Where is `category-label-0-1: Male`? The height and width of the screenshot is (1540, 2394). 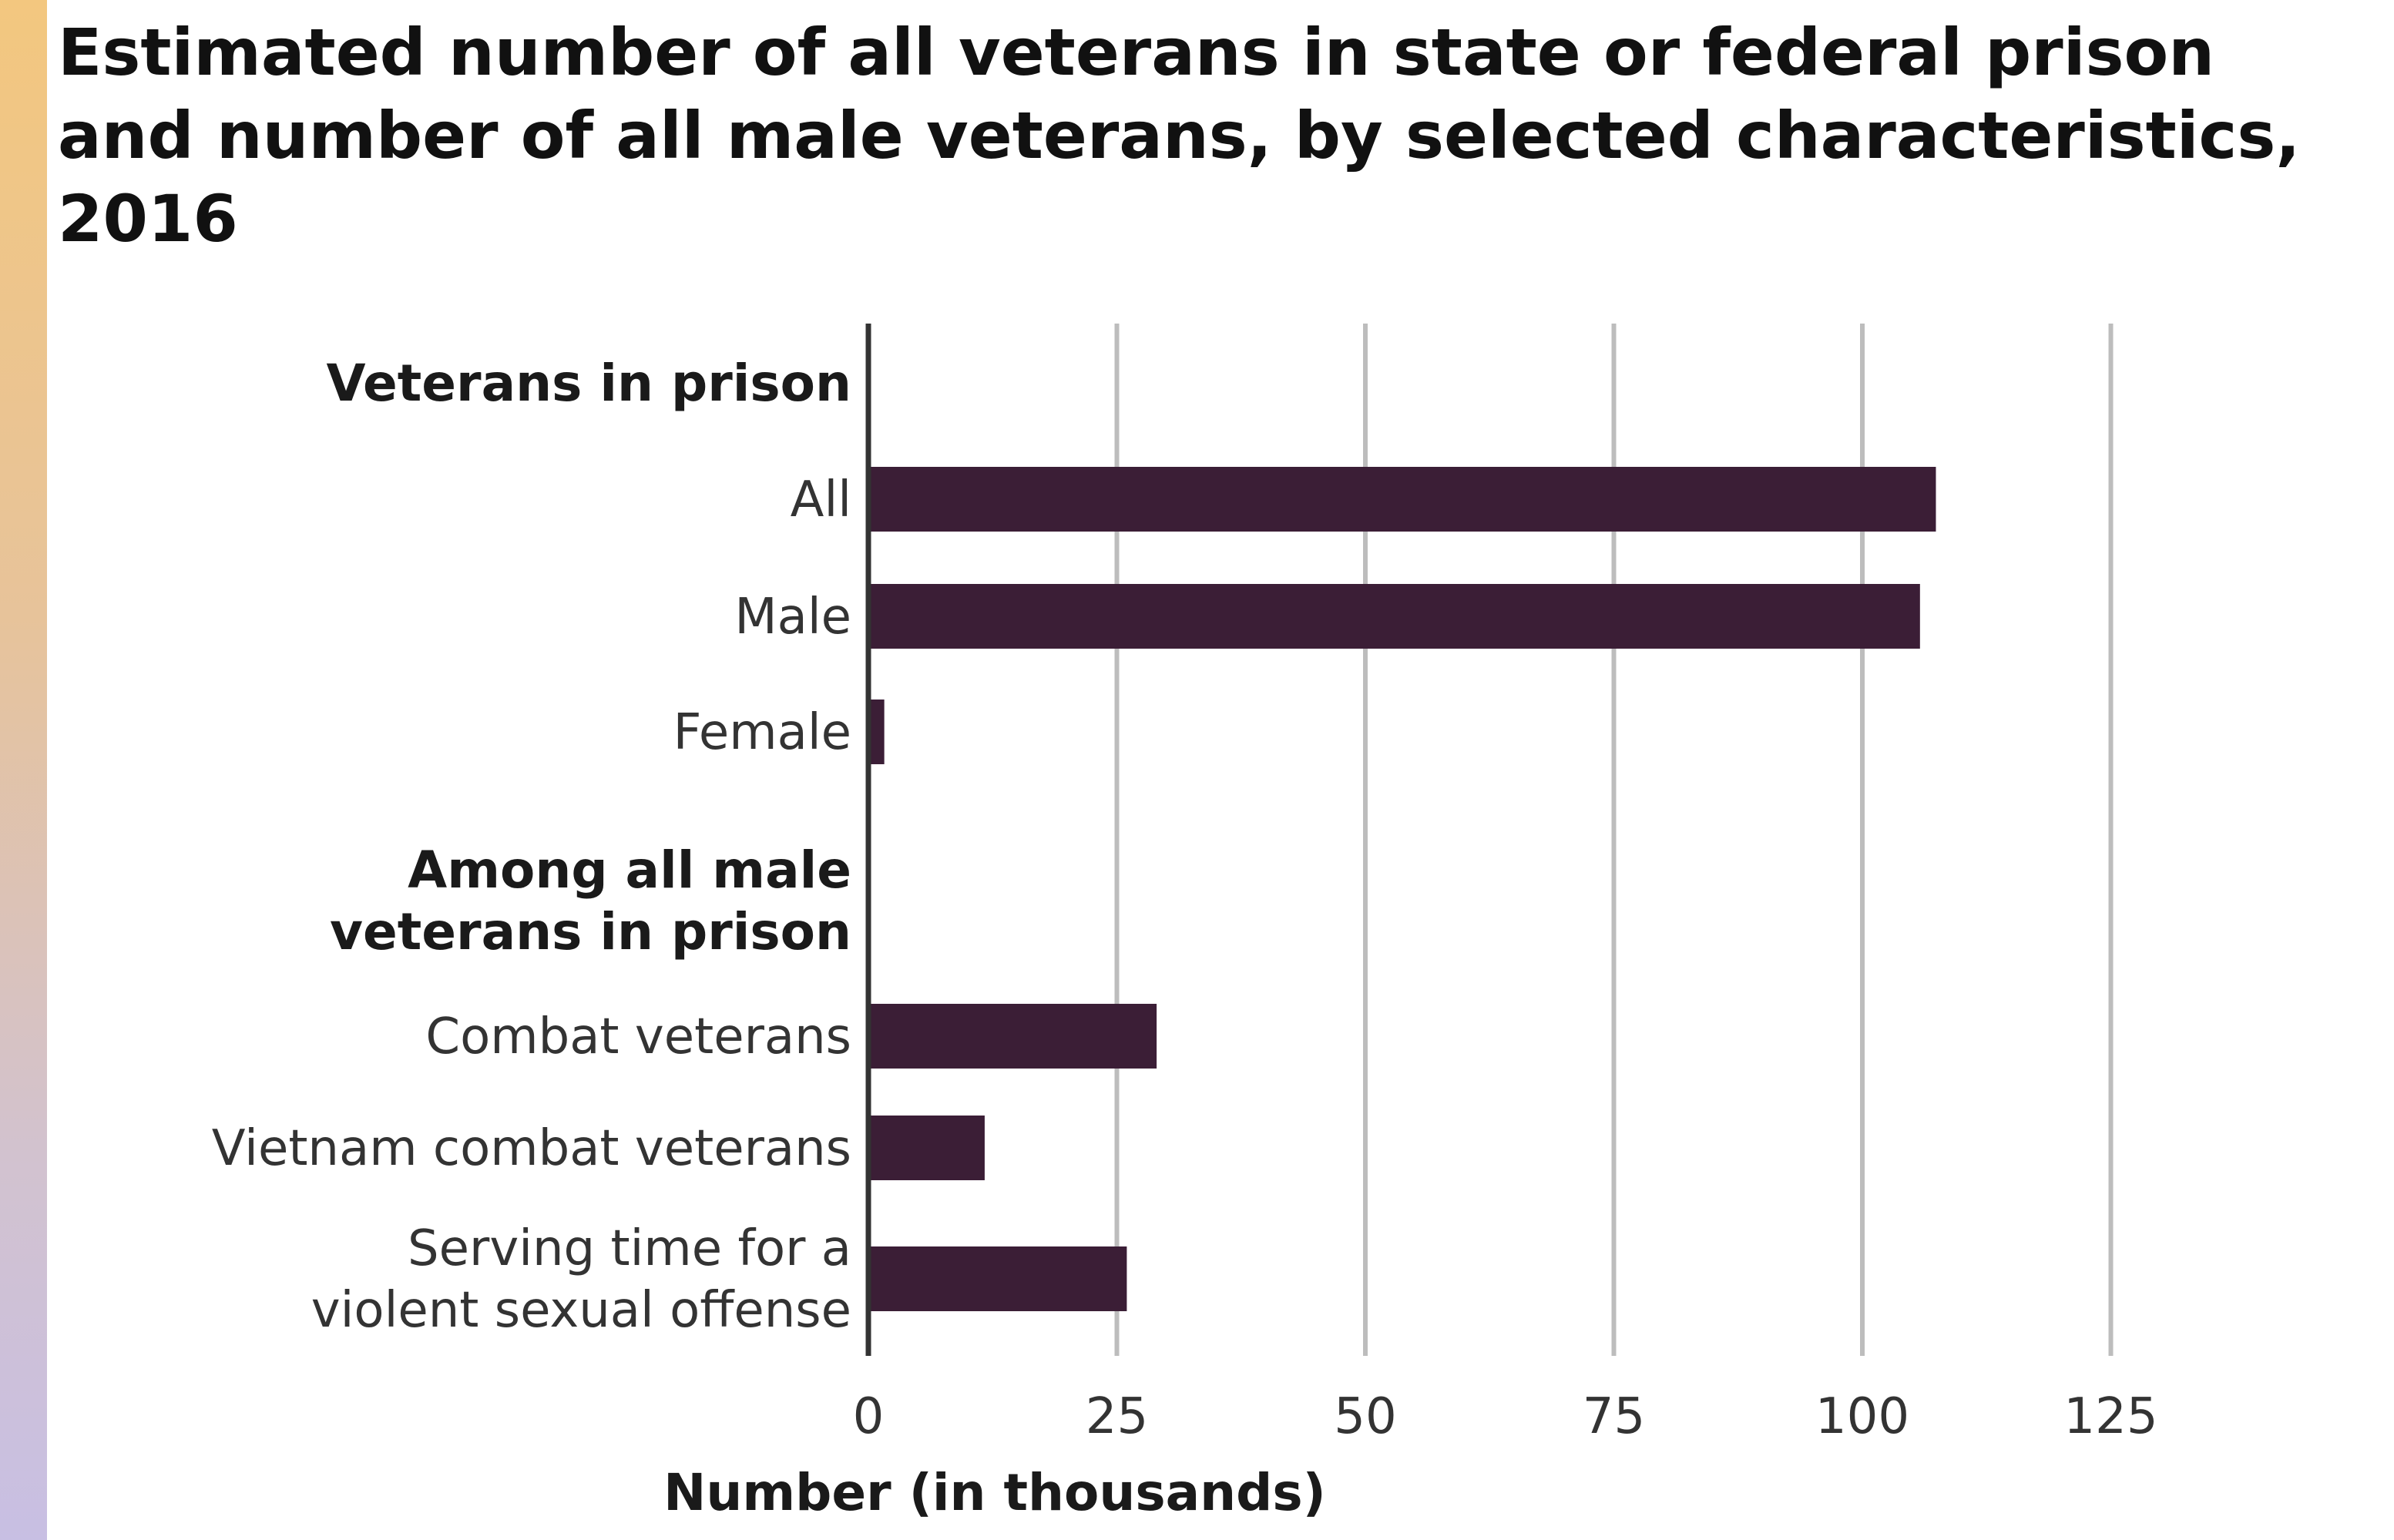 category-label-0-1: Male is located at coordinates (792, 617).